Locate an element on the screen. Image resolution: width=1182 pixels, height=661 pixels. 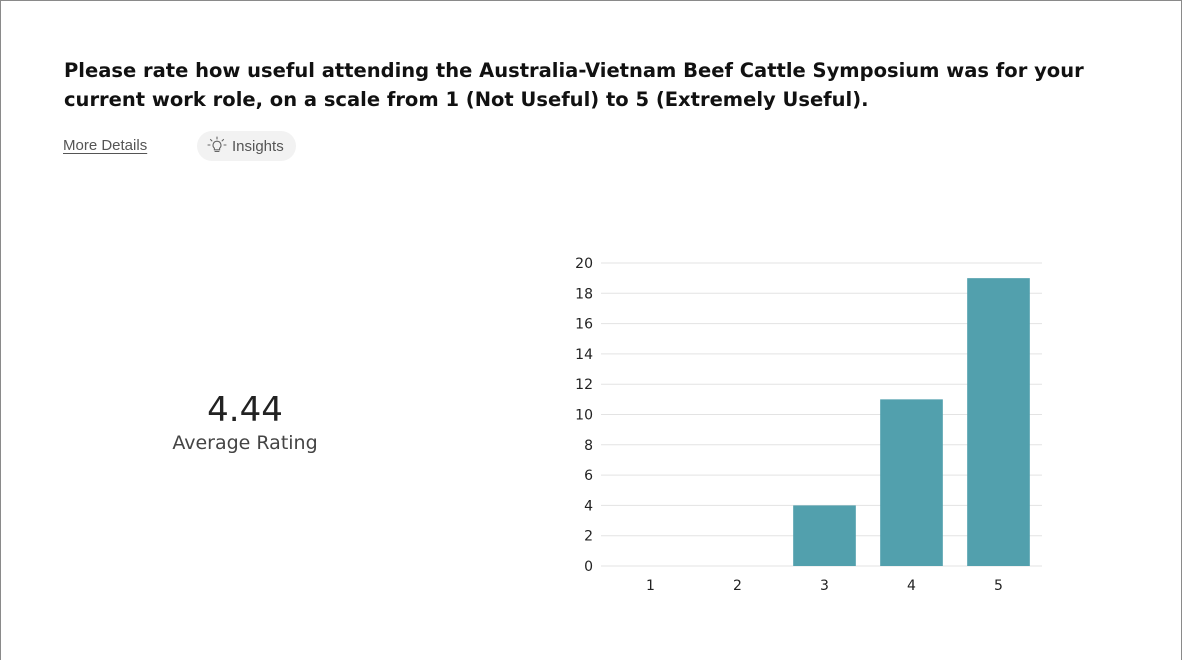
y-tick-label: 16 is located at coordinates (584, 325).